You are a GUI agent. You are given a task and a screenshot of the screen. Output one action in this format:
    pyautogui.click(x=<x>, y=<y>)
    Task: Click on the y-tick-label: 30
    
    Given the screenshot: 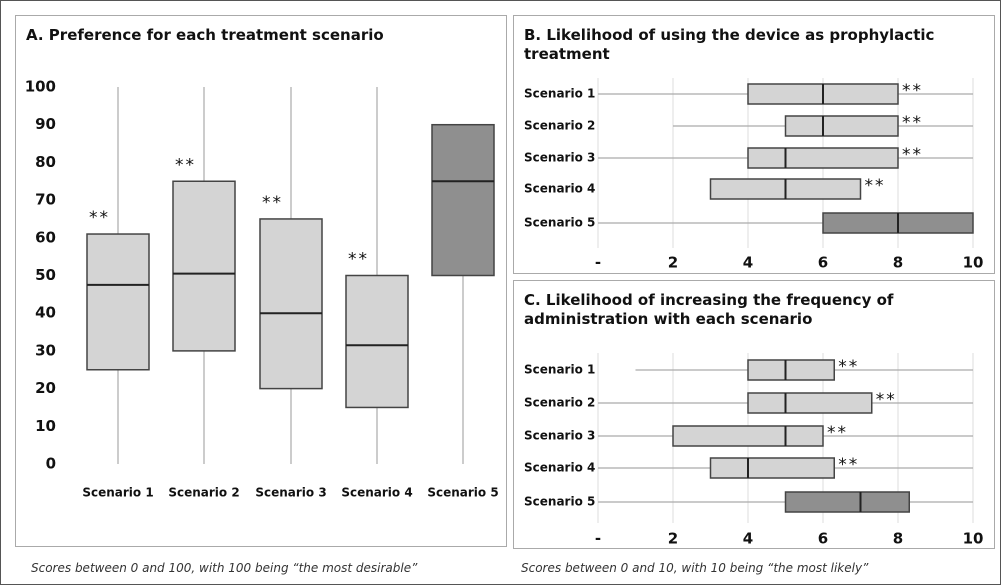 What is the action you would take?
    pyautogui.click(x=45, y=350)
    